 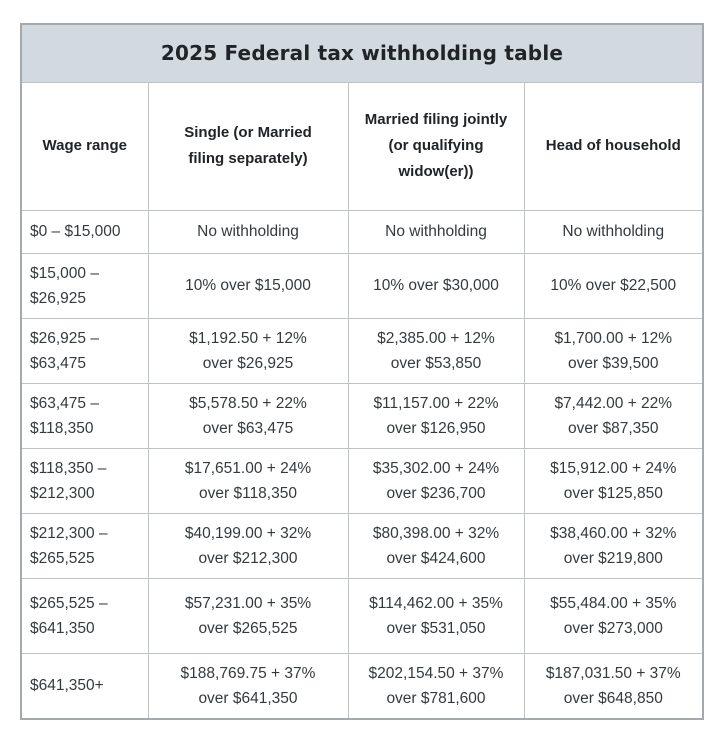 I want to click on head-of-household-cell: $38,460.00 + 32% over $219,800, so click(x=613, y=545).